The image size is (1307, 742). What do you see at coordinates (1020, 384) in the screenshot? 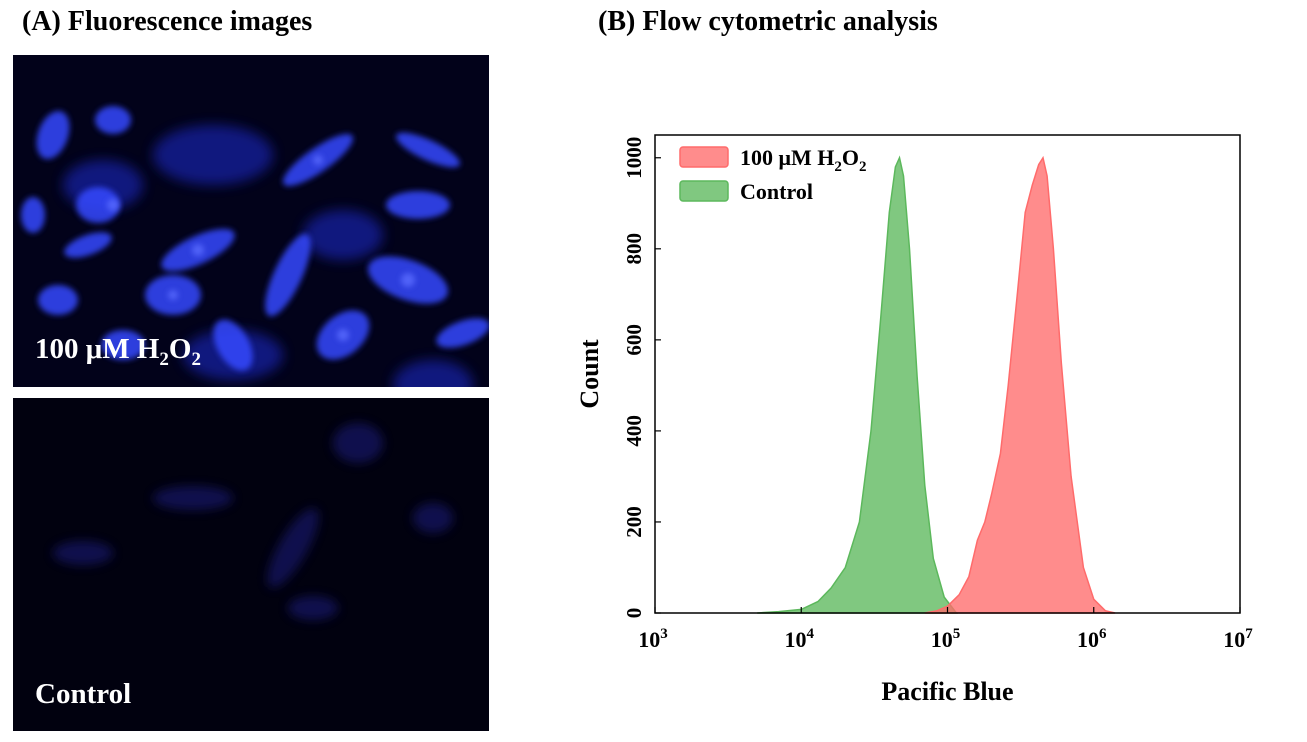
I see `histogram-h2o2` at bounding box center [1020, 384].